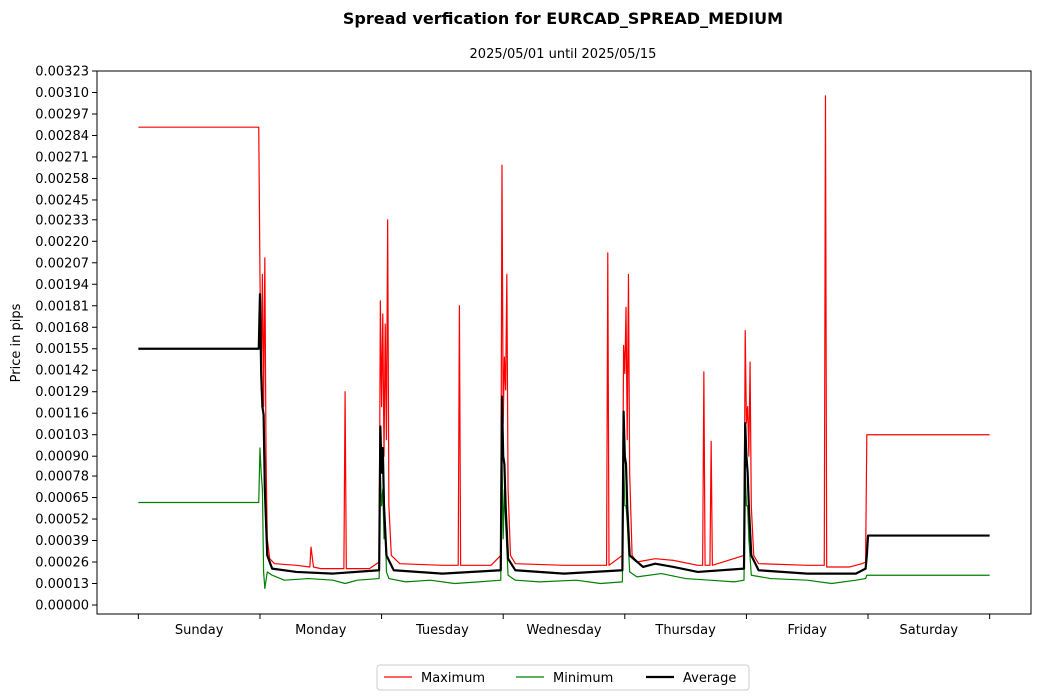 Image resolution: width=1039 pixels, height=700 pixels. I want to click on y-tick-label: 0.00065, so click(62, 498).